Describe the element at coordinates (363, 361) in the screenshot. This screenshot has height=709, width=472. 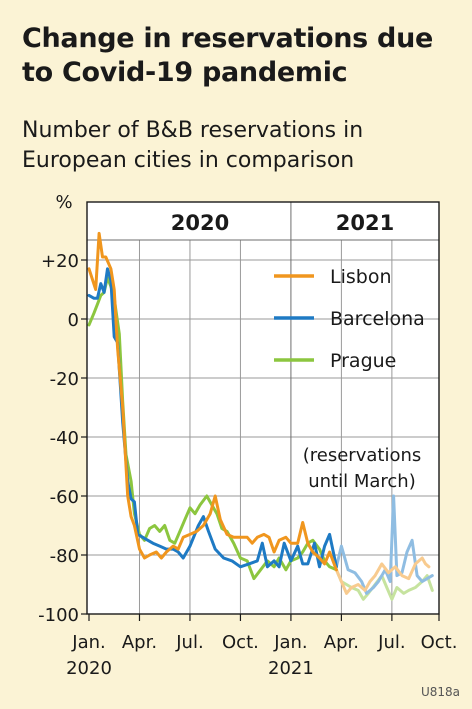
I see `legend-label-prague: Prague` at that location.